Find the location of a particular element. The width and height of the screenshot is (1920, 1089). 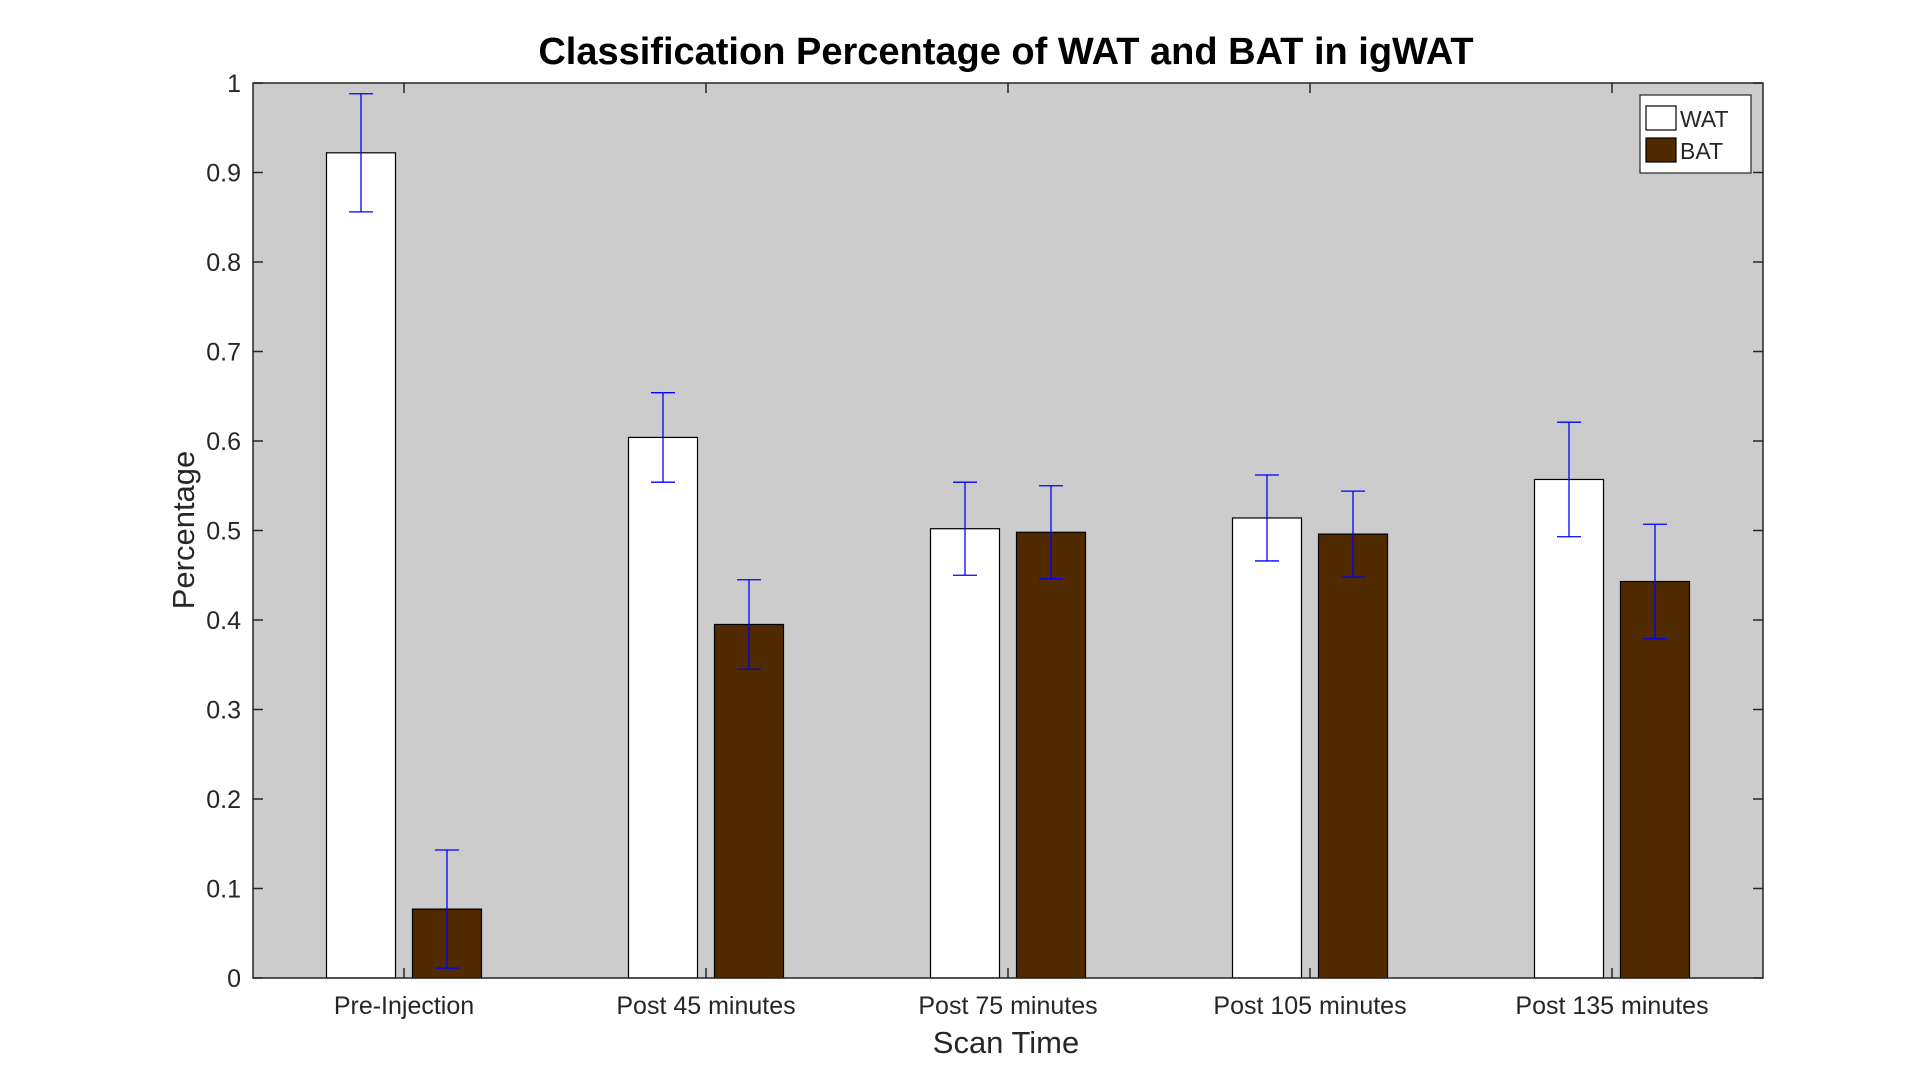

x-axis-label: Scan Time is located at coordinates (1006, 1042).